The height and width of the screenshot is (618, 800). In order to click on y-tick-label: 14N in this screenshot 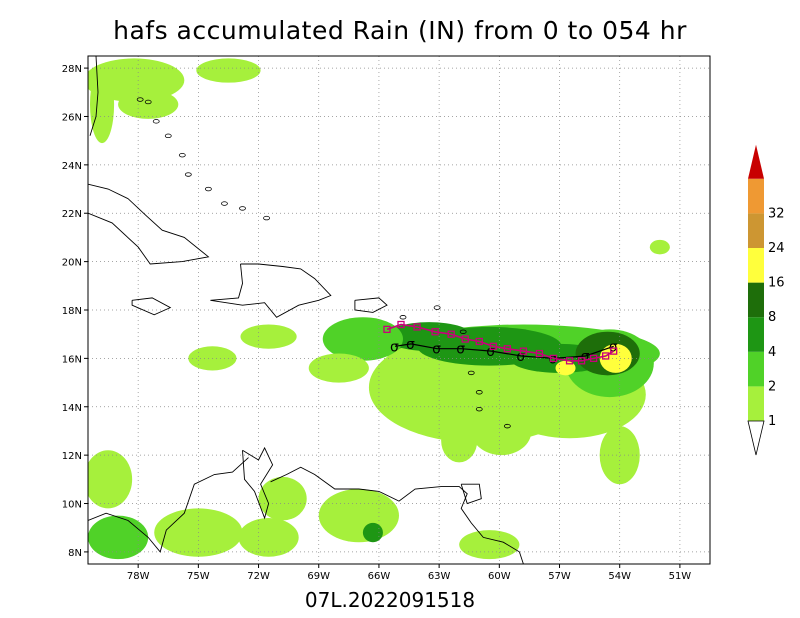, I will do `click(72, 408)`.